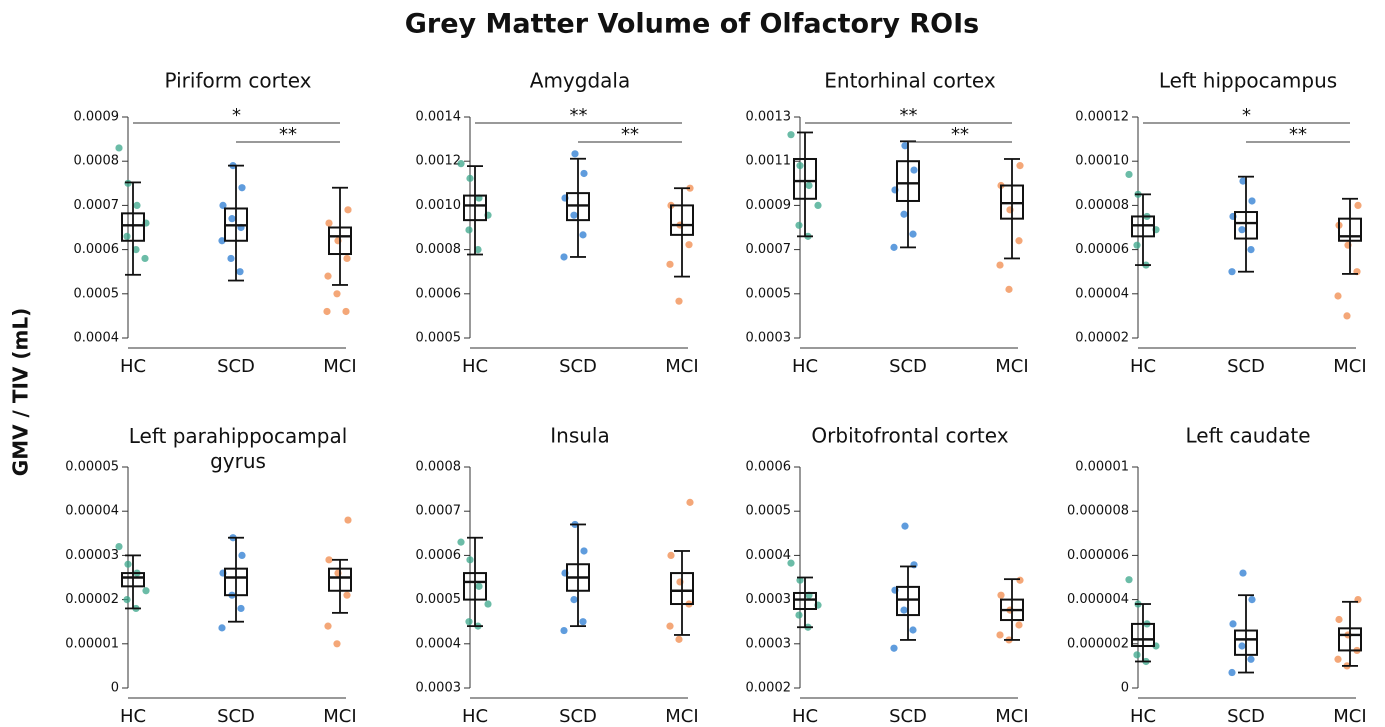 This screenshot has height=727, width=1385. Describe the element at coordinates (692, 24) in the screenshot. I see `figure-title: Grey Matter Volume of Olfactory ROIs` at that location.